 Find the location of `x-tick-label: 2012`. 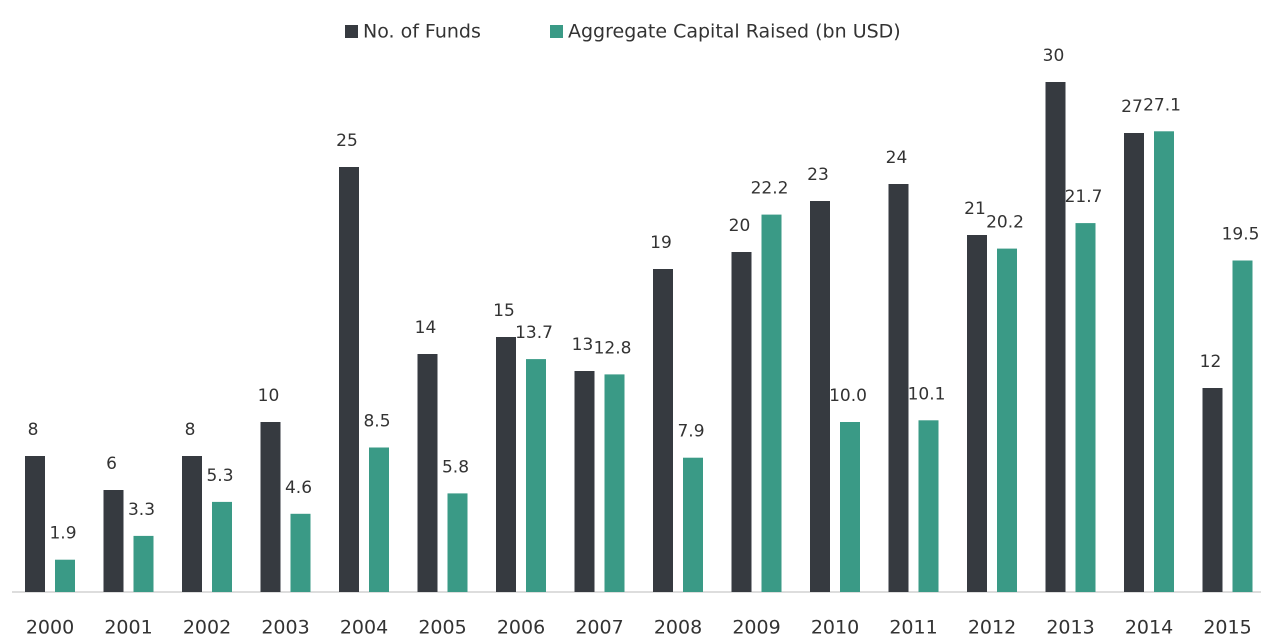

x-tick-label: 2012 is located at coordinates (992, 627).